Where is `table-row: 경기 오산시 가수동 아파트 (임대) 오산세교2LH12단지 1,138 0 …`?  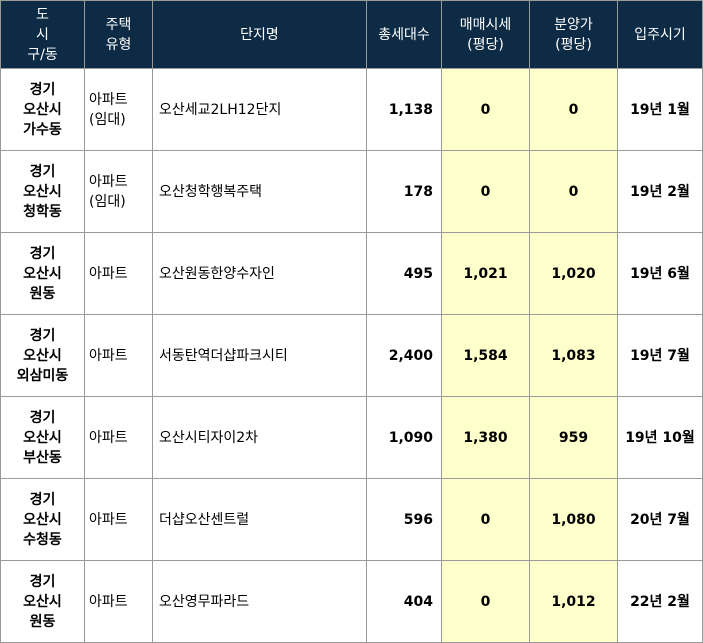
table-row: 경기 오산시 가수동 아파트 (임대) 오산세교2LH12단지 1,138 0 … is located at coordinates (351, 109).